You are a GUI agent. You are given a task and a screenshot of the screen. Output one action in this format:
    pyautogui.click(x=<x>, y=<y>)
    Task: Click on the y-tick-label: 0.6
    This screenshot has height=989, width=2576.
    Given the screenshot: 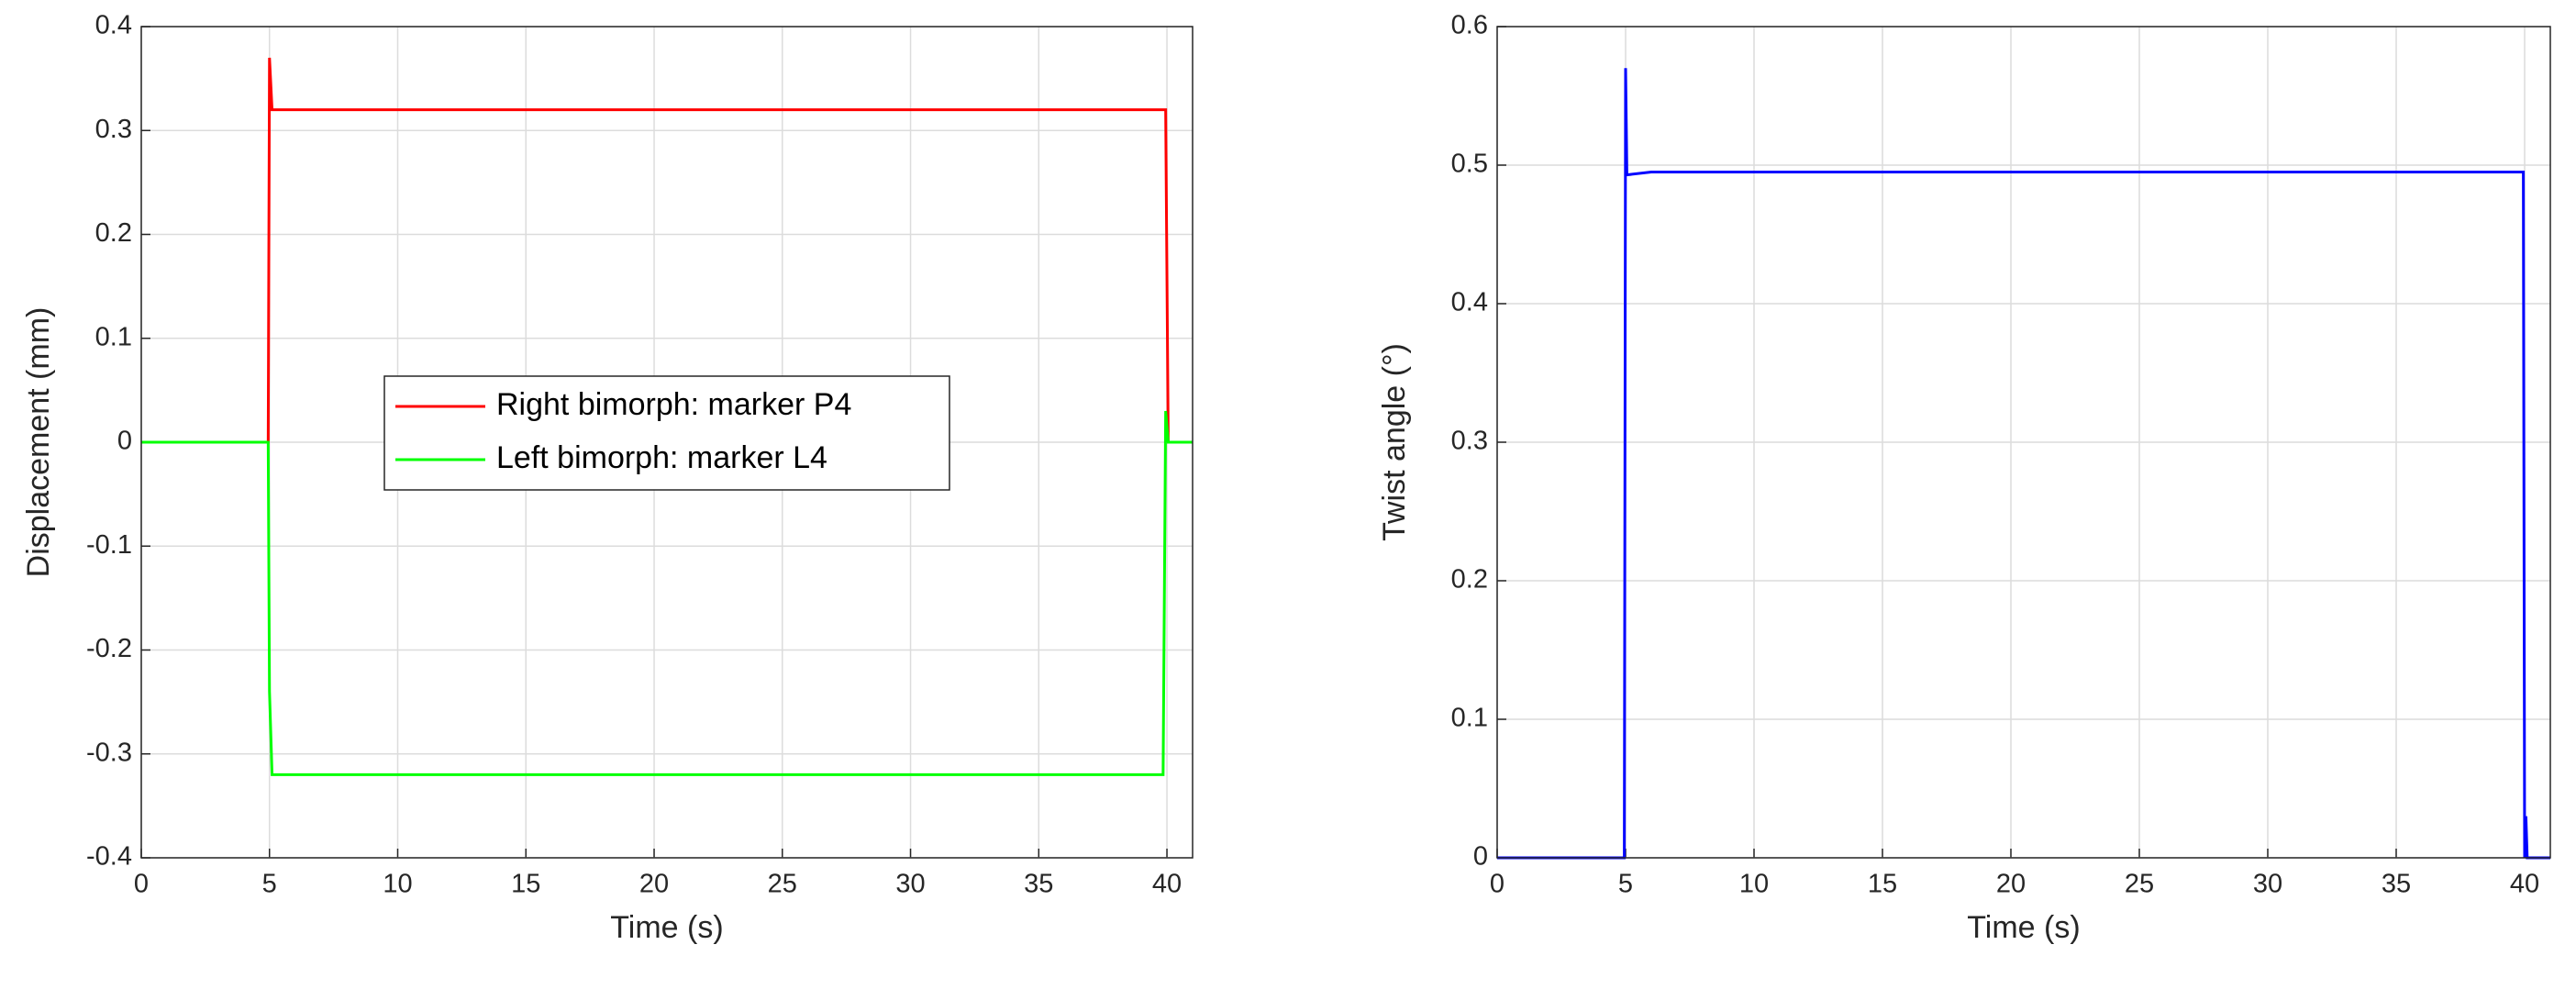 What is the action you would take?
    pyautogui.click(x=1469, y=25)
    